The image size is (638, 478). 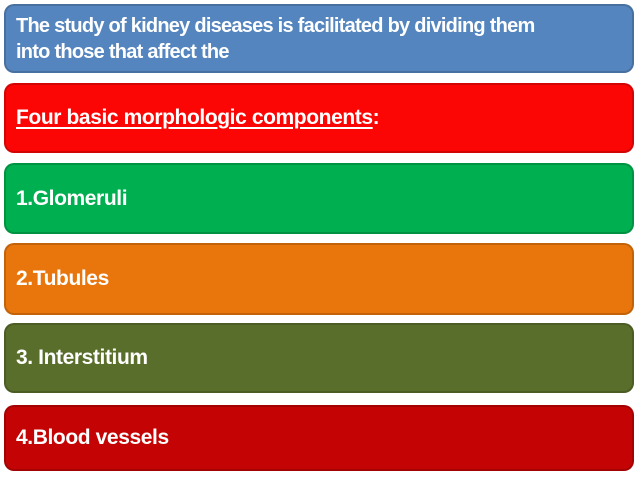 I want to click on heading-line: Four basic morphologic components:, so click(x=320, y=118).